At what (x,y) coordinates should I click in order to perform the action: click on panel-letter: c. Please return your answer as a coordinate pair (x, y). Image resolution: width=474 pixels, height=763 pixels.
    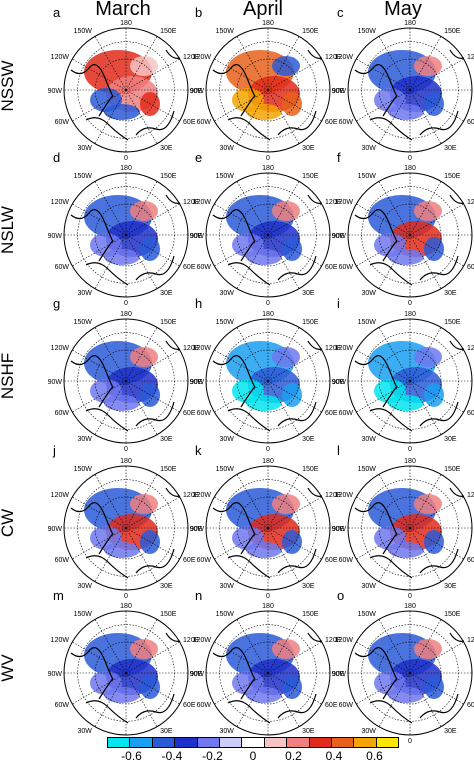
    Looking at the image, I should click on (340, 12).